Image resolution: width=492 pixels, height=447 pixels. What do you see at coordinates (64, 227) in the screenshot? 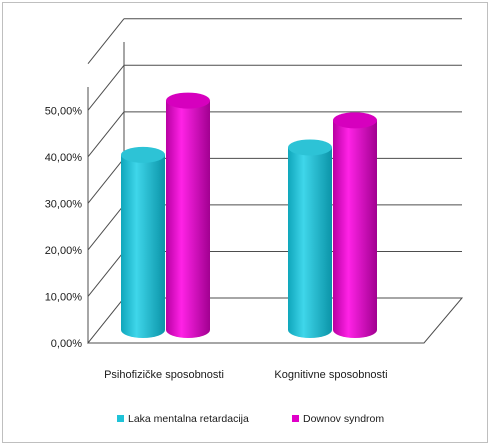
I see `y-axis-ticks: 0,00% 10,00% 20,00% 30,00% 40,00% 50,00%` at bounding box center [64, 227].